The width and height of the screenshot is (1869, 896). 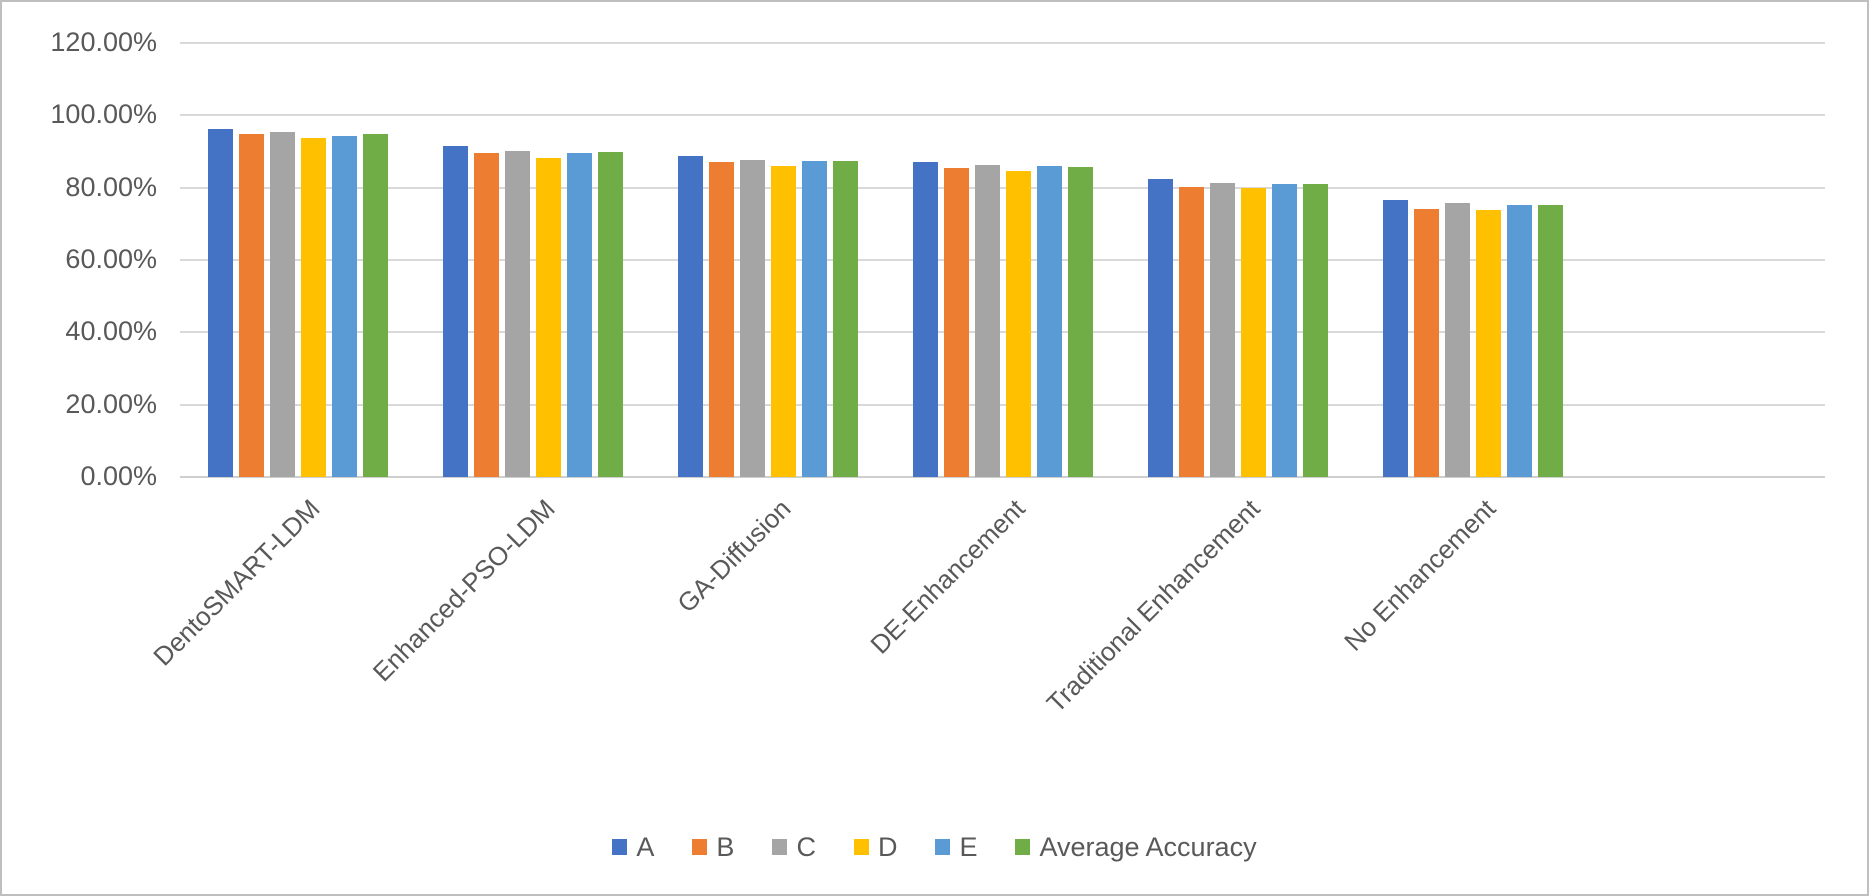 I want to click on bar-average-accuracy-enhanced-pso-ldm, so click(x=610, y=314).